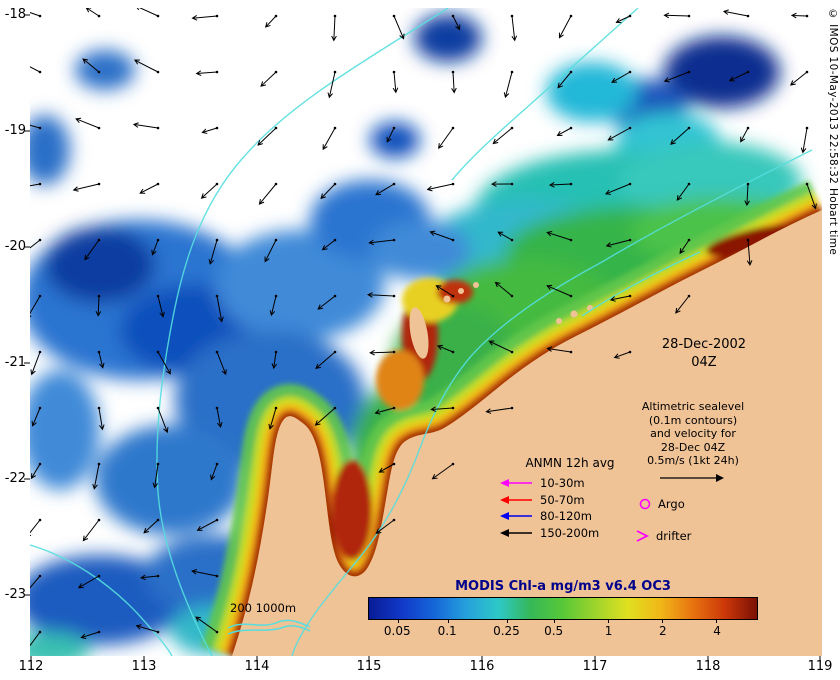 The width and height of the screenshot is (840, 680). I want to click on anmn-legend-title: ANMN 12h avg, so click(570, 463).